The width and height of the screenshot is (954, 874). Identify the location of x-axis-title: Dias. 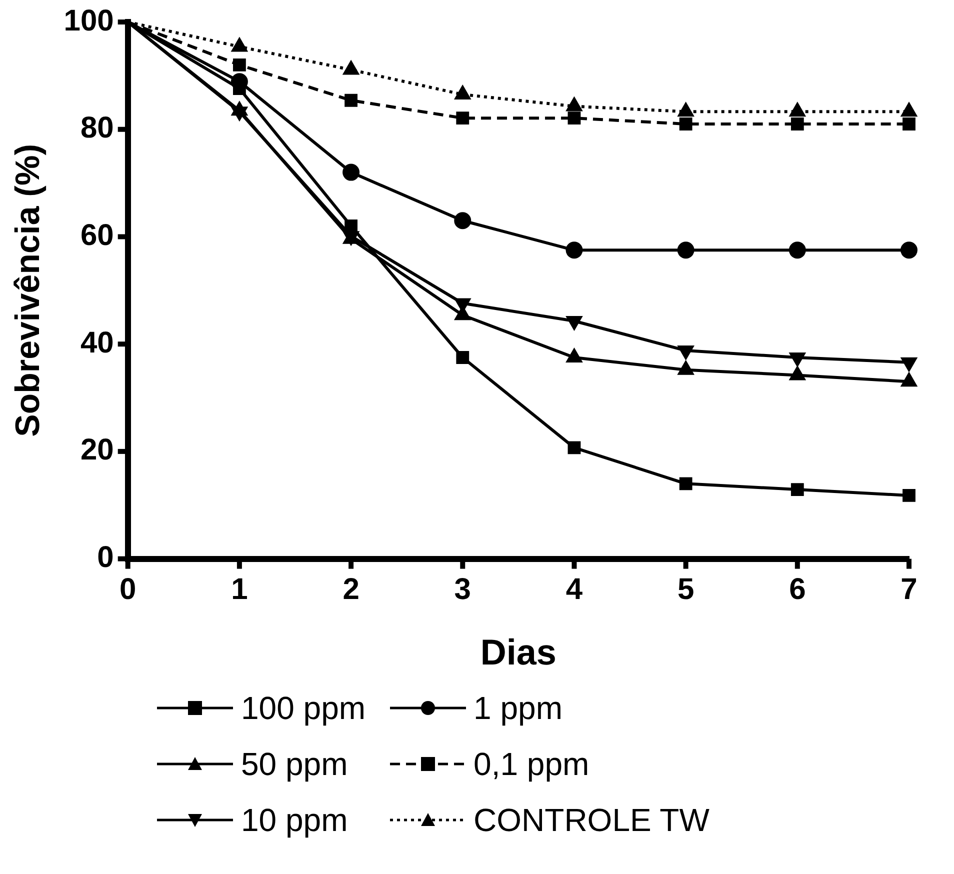
(518, 651).